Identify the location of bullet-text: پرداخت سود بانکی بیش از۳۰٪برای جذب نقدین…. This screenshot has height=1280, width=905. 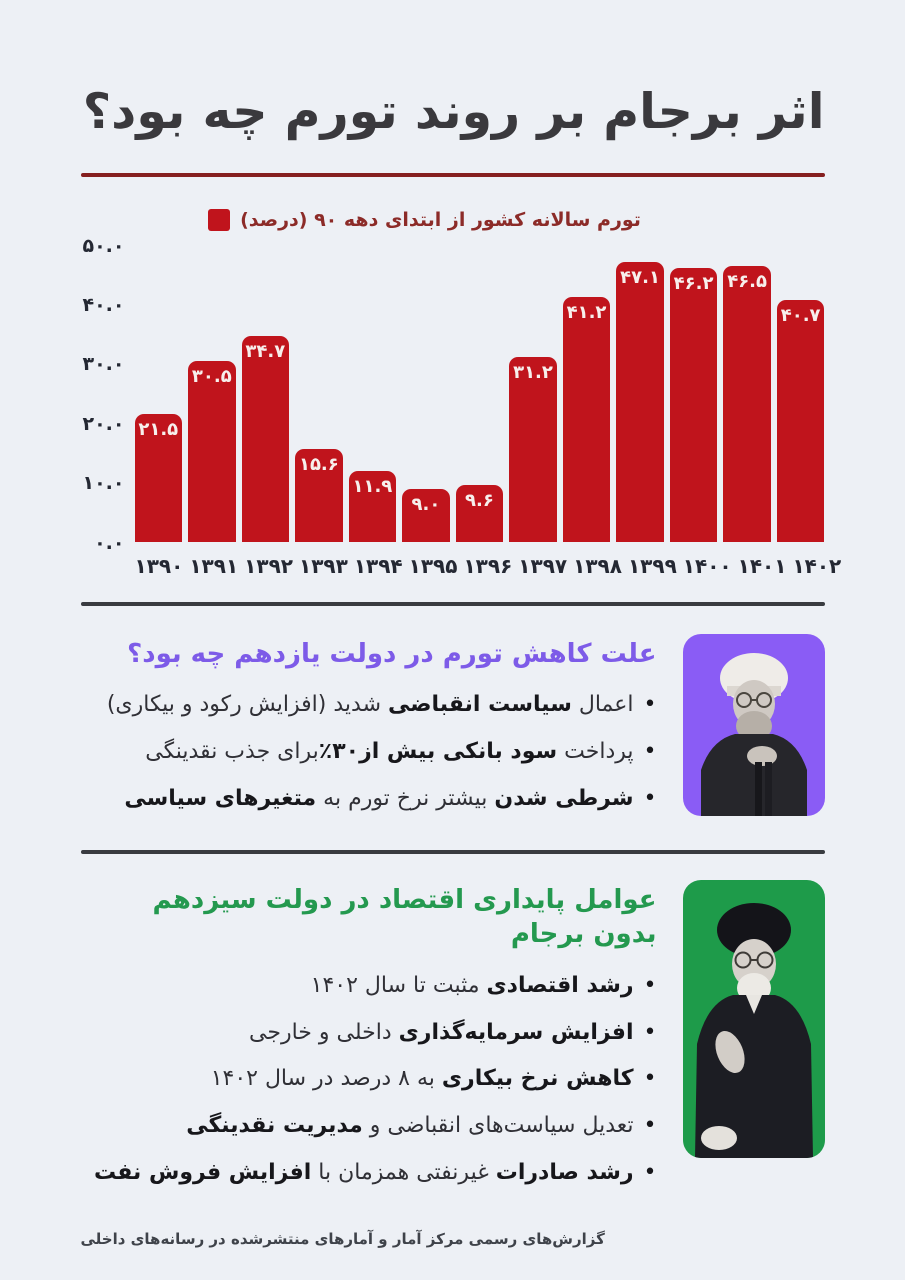
(389, 752).